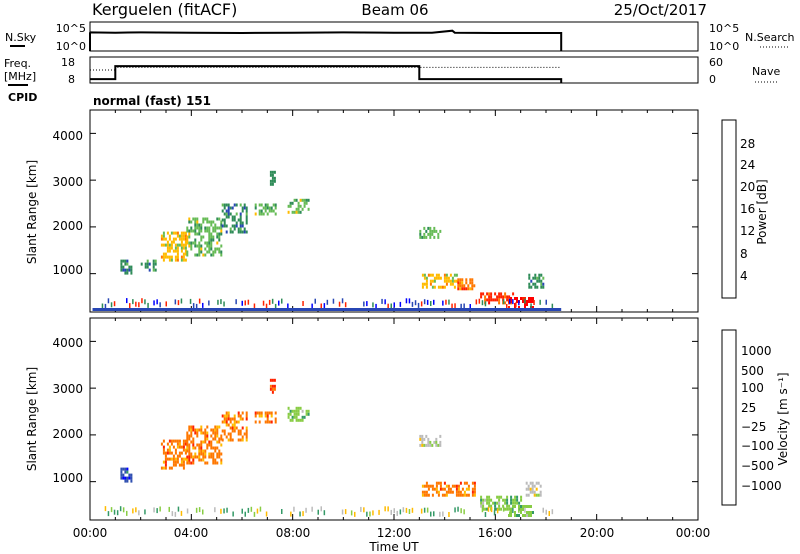 Image resolution: width=800 pixels, height=554 pixels. Describe the element at coordinates (729, 417) in the screenshot. I see `velocity-colorbar` at that location.